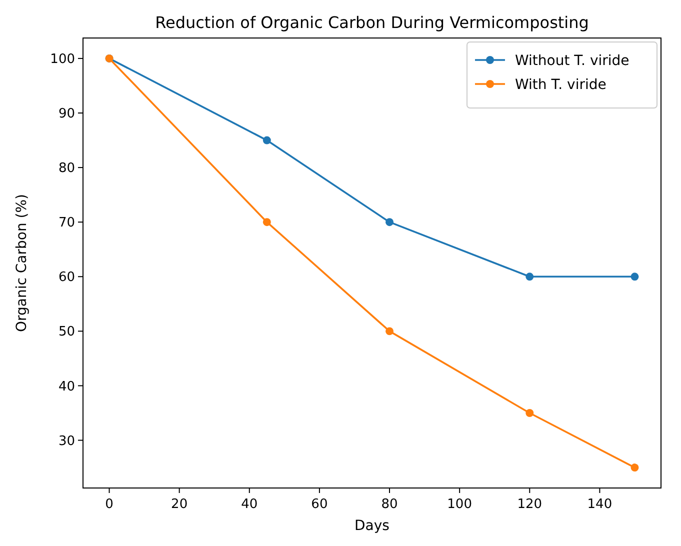 This screenshot has width=681, height=546. I want to click on y-tick-label: 30, so click(66, 441).